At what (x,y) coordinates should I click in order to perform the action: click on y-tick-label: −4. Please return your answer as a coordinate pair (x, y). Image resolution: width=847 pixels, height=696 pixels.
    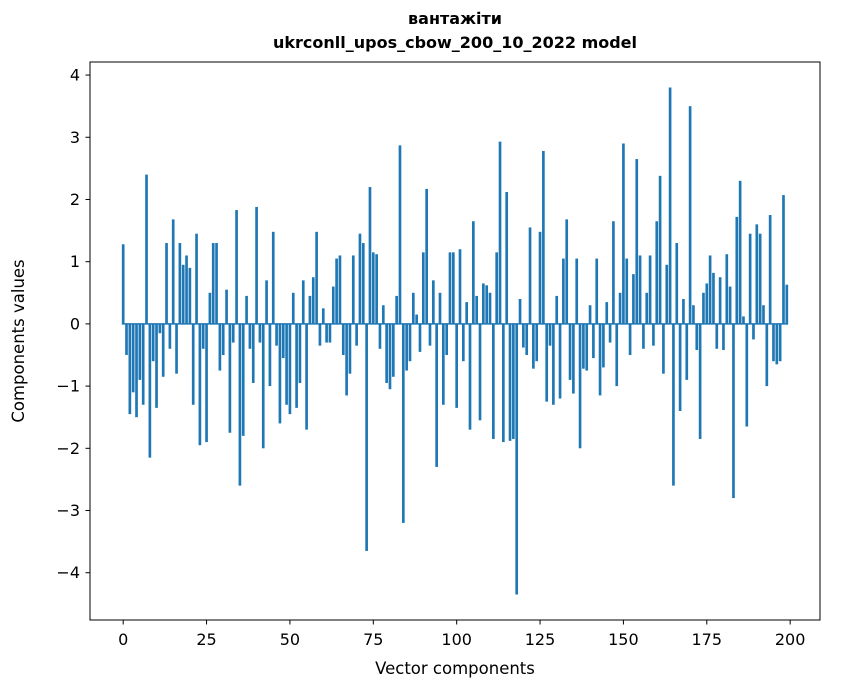
    Looking at the image, I should click on (68, 572).